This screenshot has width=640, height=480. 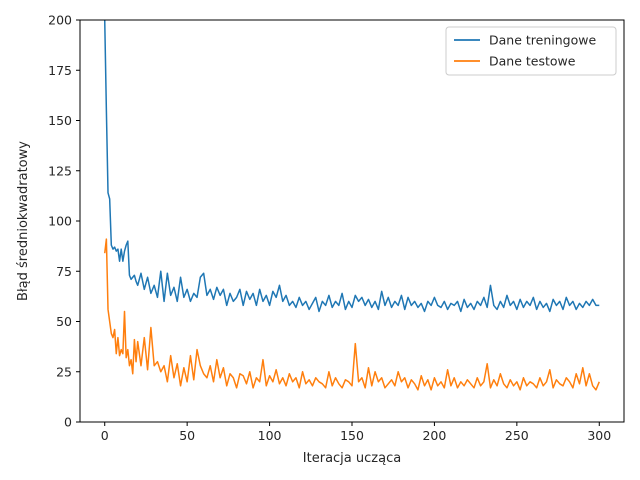 What do you see at coordinates (60, 70) in the screenshot?
I see `y-tick-label: 175` at bounding box center [60, 70].